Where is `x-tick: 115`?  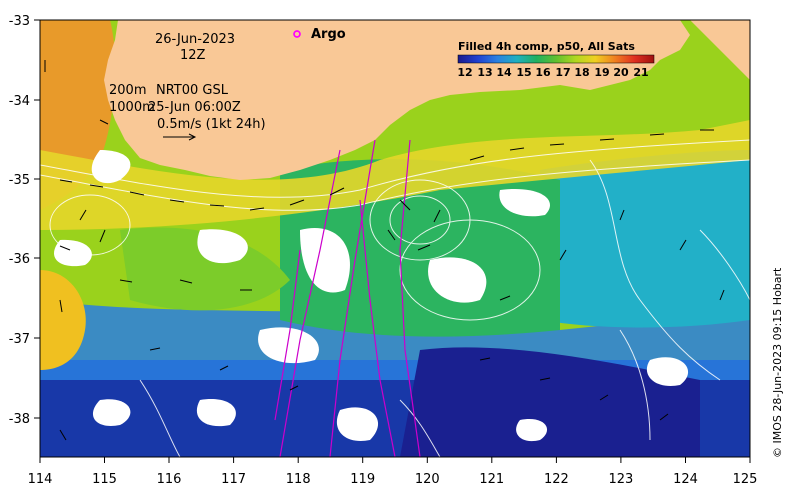
x-tick: 115 is located at coordinates (104, 479).